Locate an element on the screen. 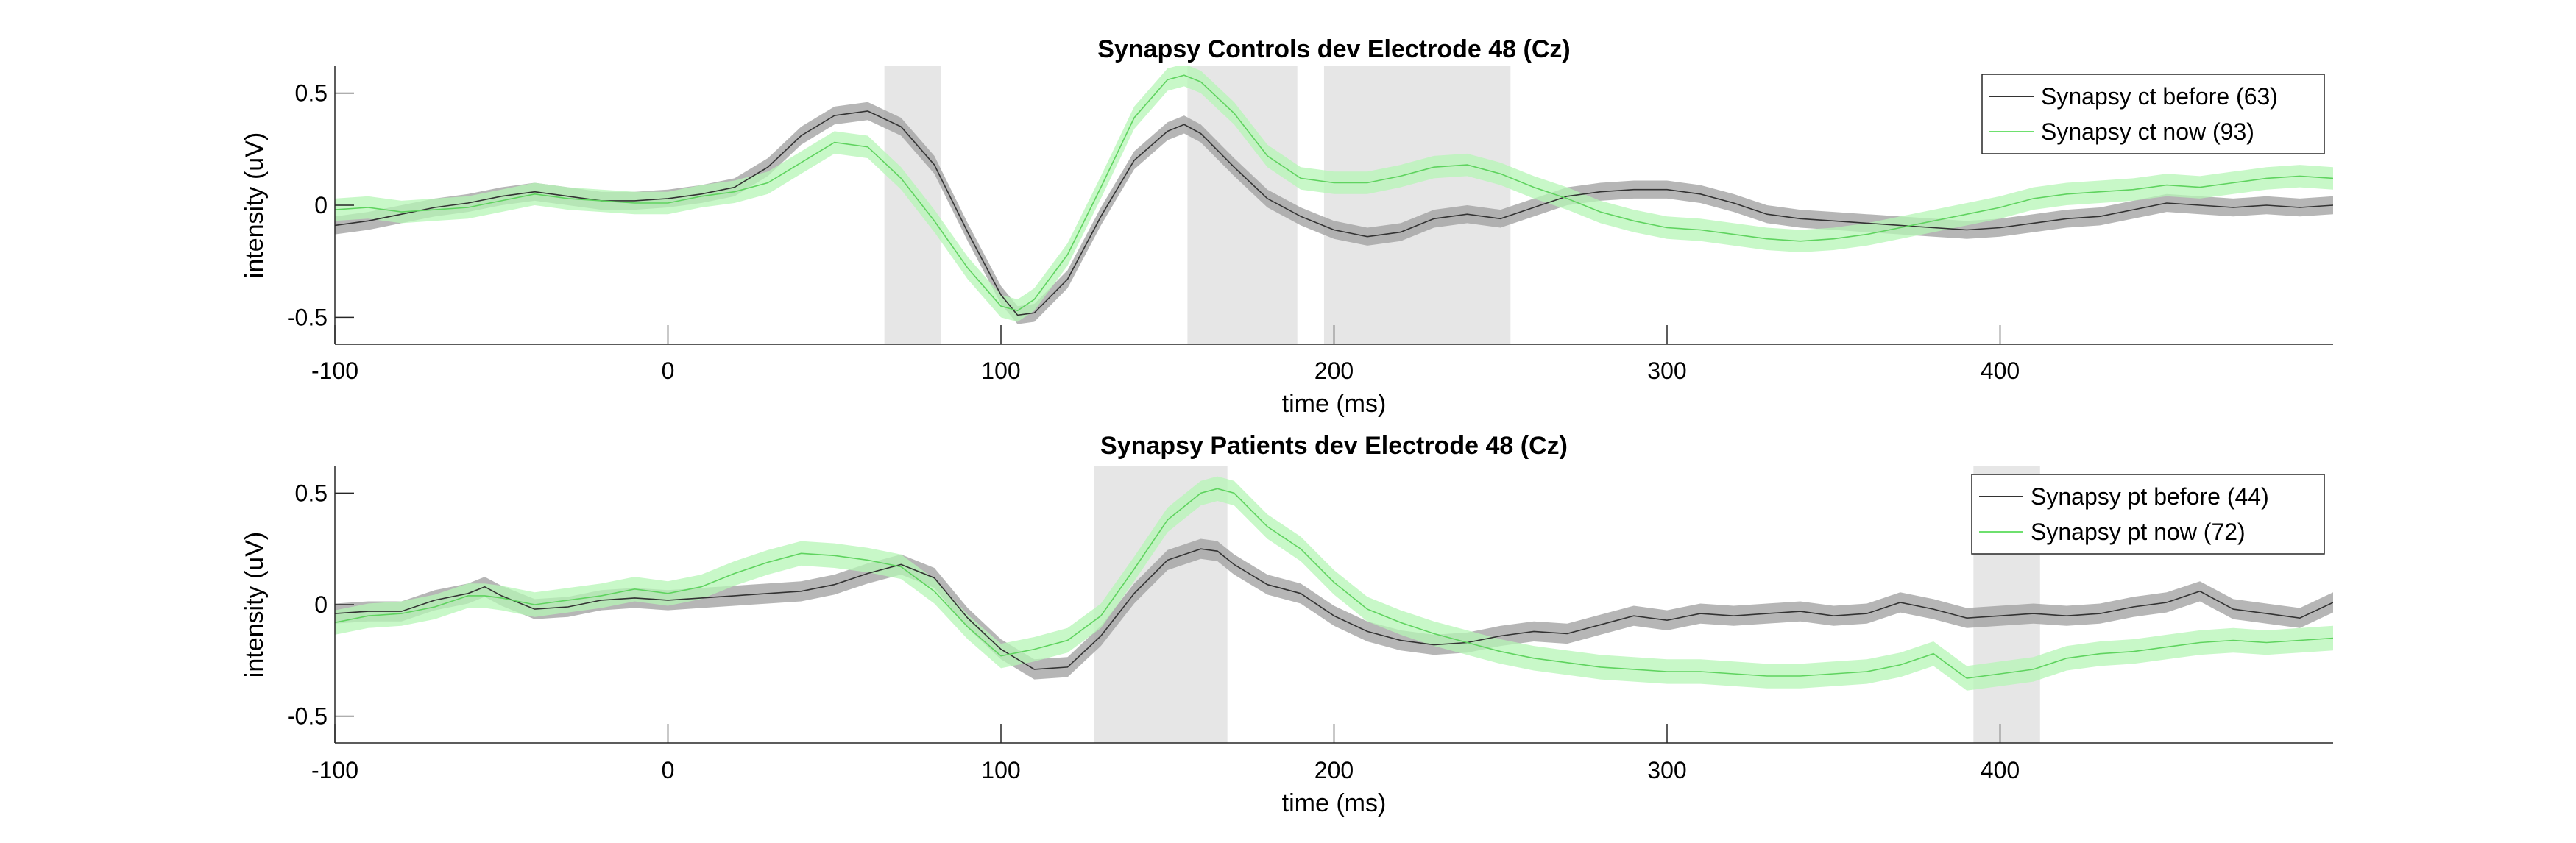 This screenshot has width=2576, height=843. chart-title: Synapsy Controls dev Electrode 48 (Cz) is located at coordinates (1333, 49).